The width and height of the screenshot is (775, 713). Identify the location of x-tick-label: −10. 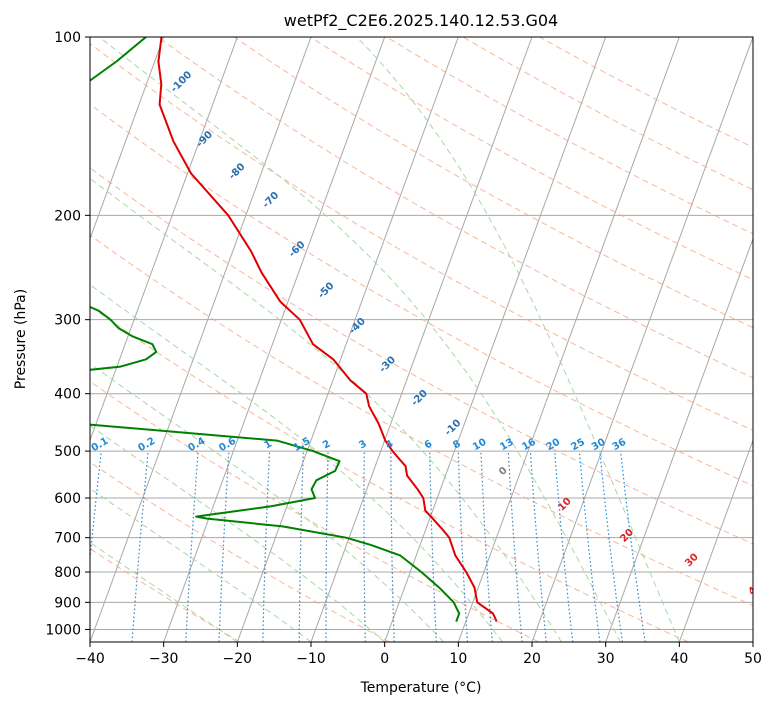
(311, 659).